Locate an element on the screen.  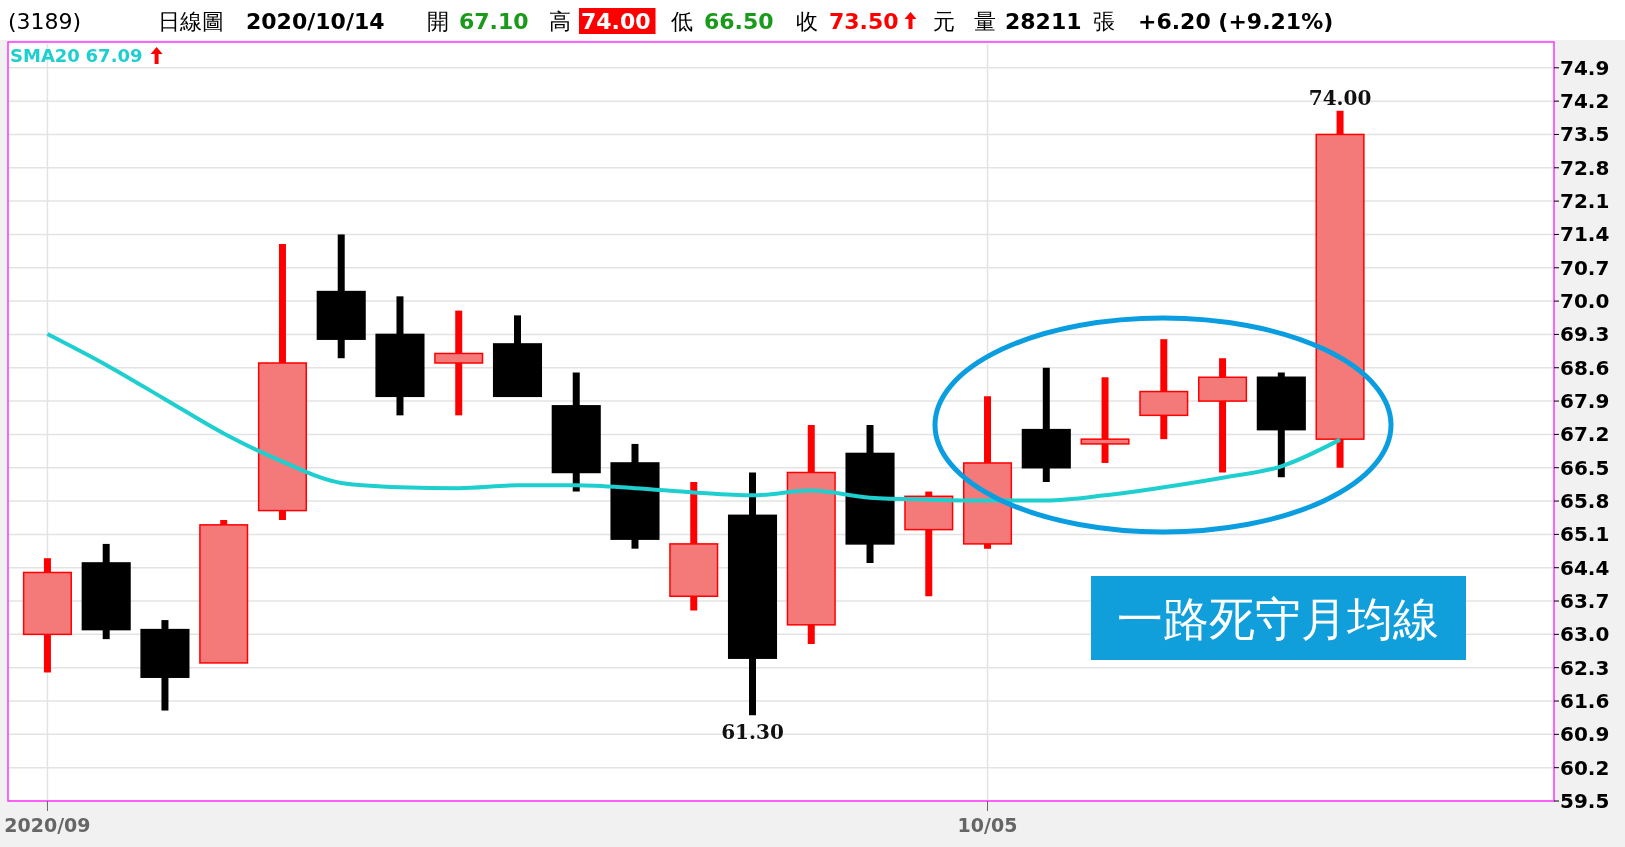
y-tick-label: 62.3 is located at coordinates (1585, 667).